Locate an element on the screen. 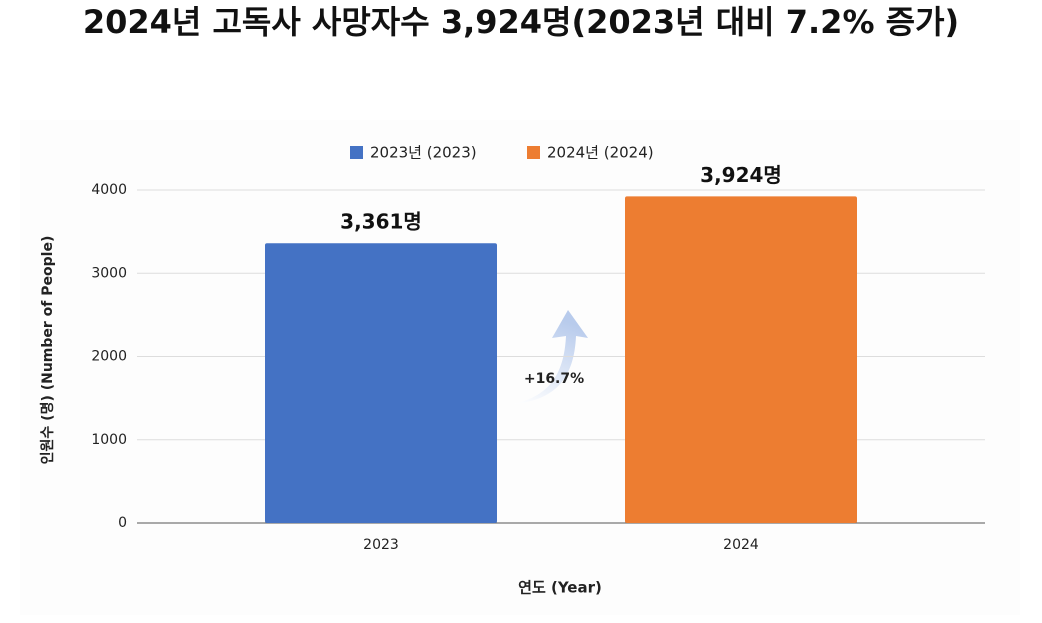  data-label: 3,361명 is located at coordinates (381, 222).